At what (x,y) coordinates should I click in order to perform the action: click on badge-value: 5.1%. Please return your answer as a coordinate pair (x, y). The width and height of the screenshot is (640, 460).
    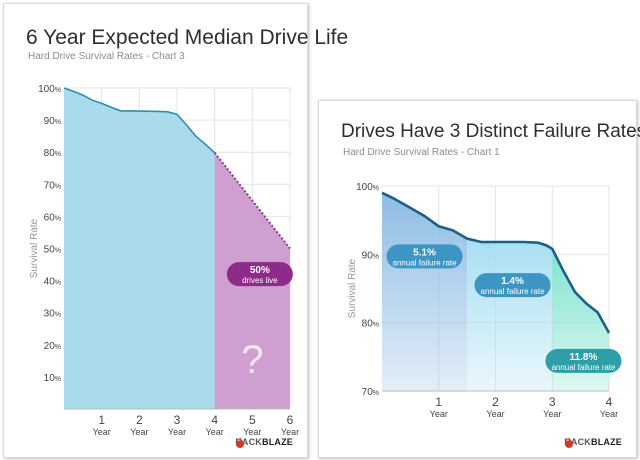
    Looking at the image, I should click on (424, 252).